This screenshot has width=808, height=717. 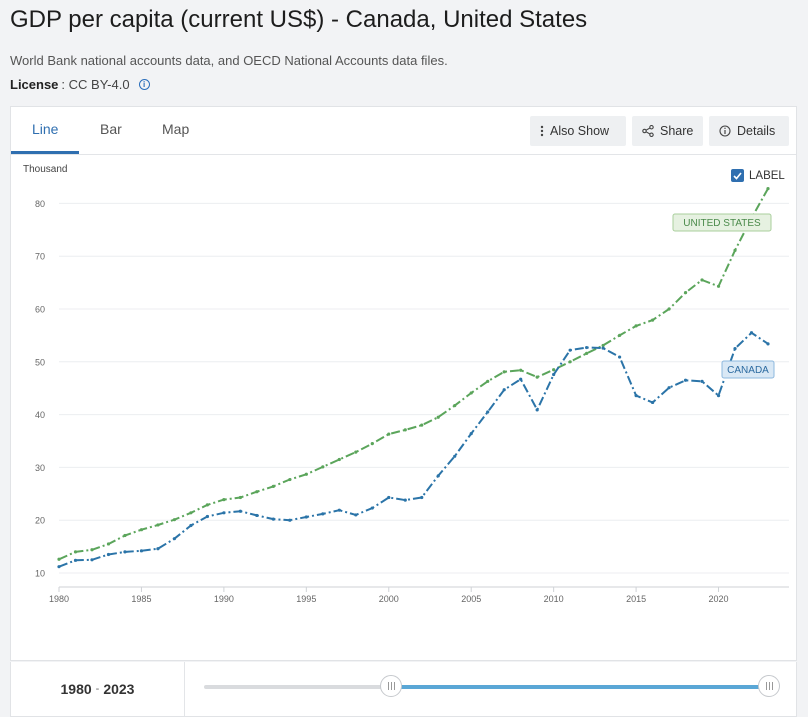 What do you see at coordinates (76, 689) in the screenshot?
I see `range-start: 1980` at bounding box center [76, 689].